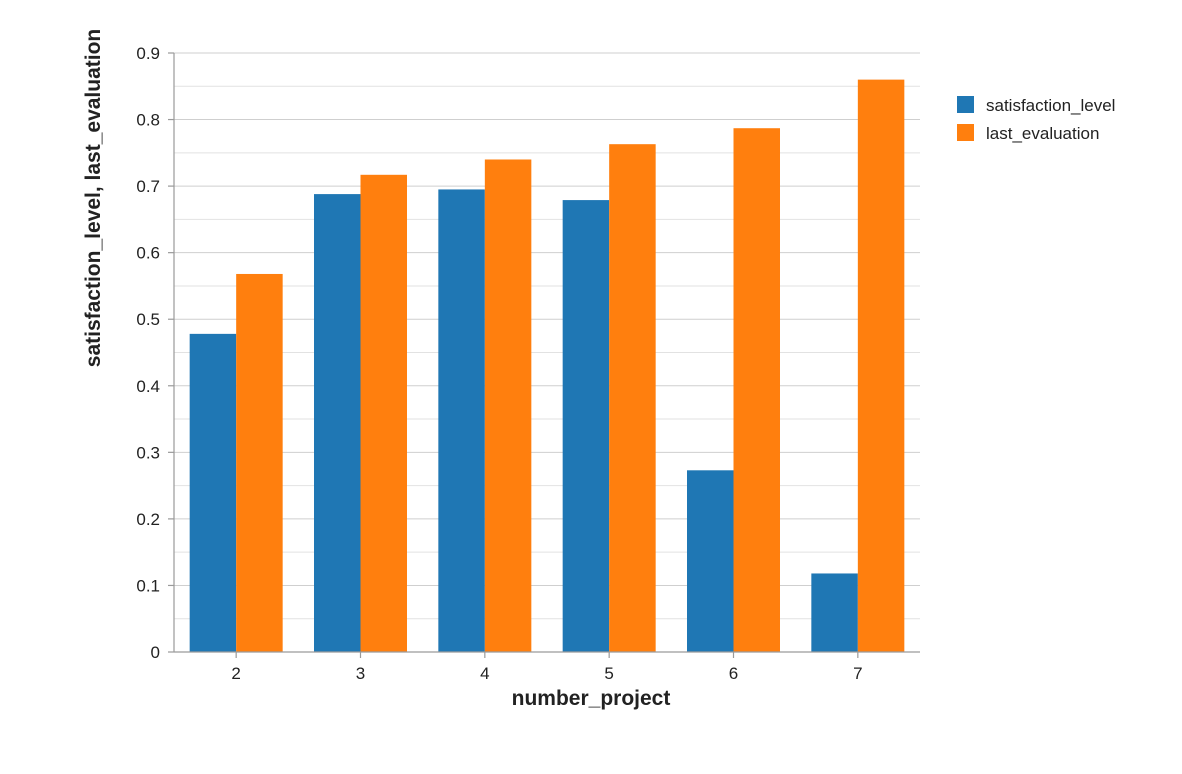 This screenshot has height=774, width=1182. What do you see at coordinates (148, 452) in the screenshot?
I see `y-tick-label: 0.3` at bounding box center [148, 452].